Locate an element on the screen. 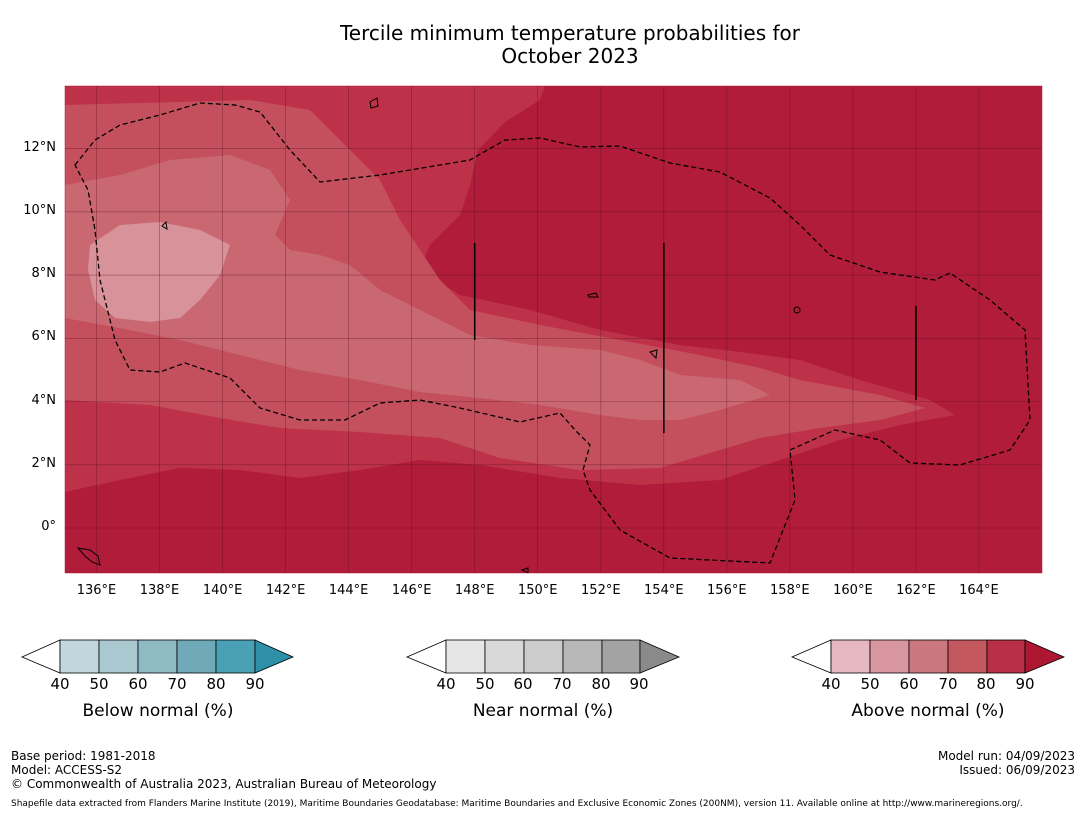  lat-label: 12°N is located at coordinates (39, 147).